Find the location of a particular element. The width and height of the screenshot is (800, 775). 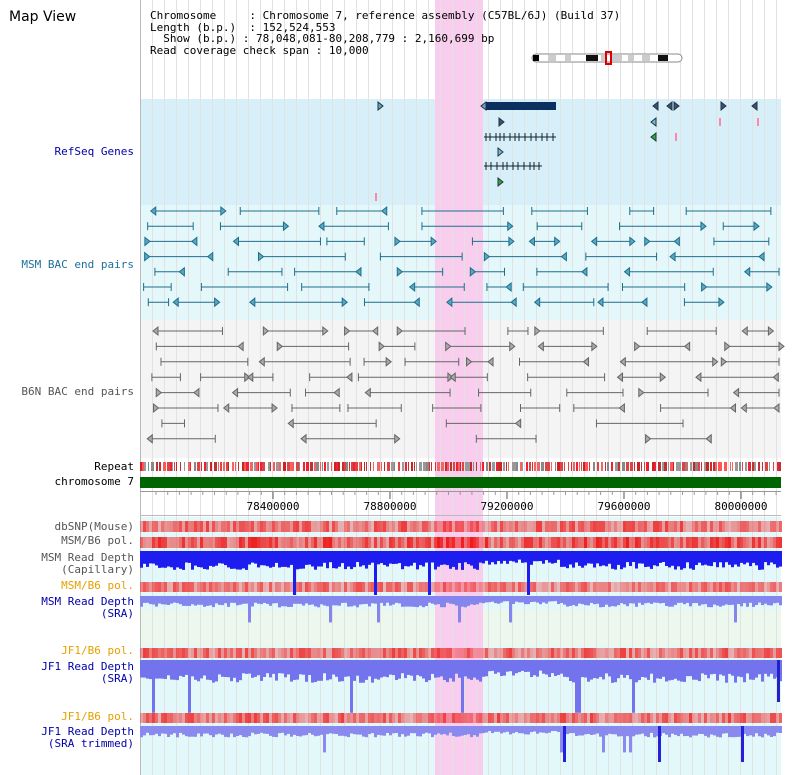

jf1-depth-trim-label: JF1 Read Depth is located at coordinates (87, 731).